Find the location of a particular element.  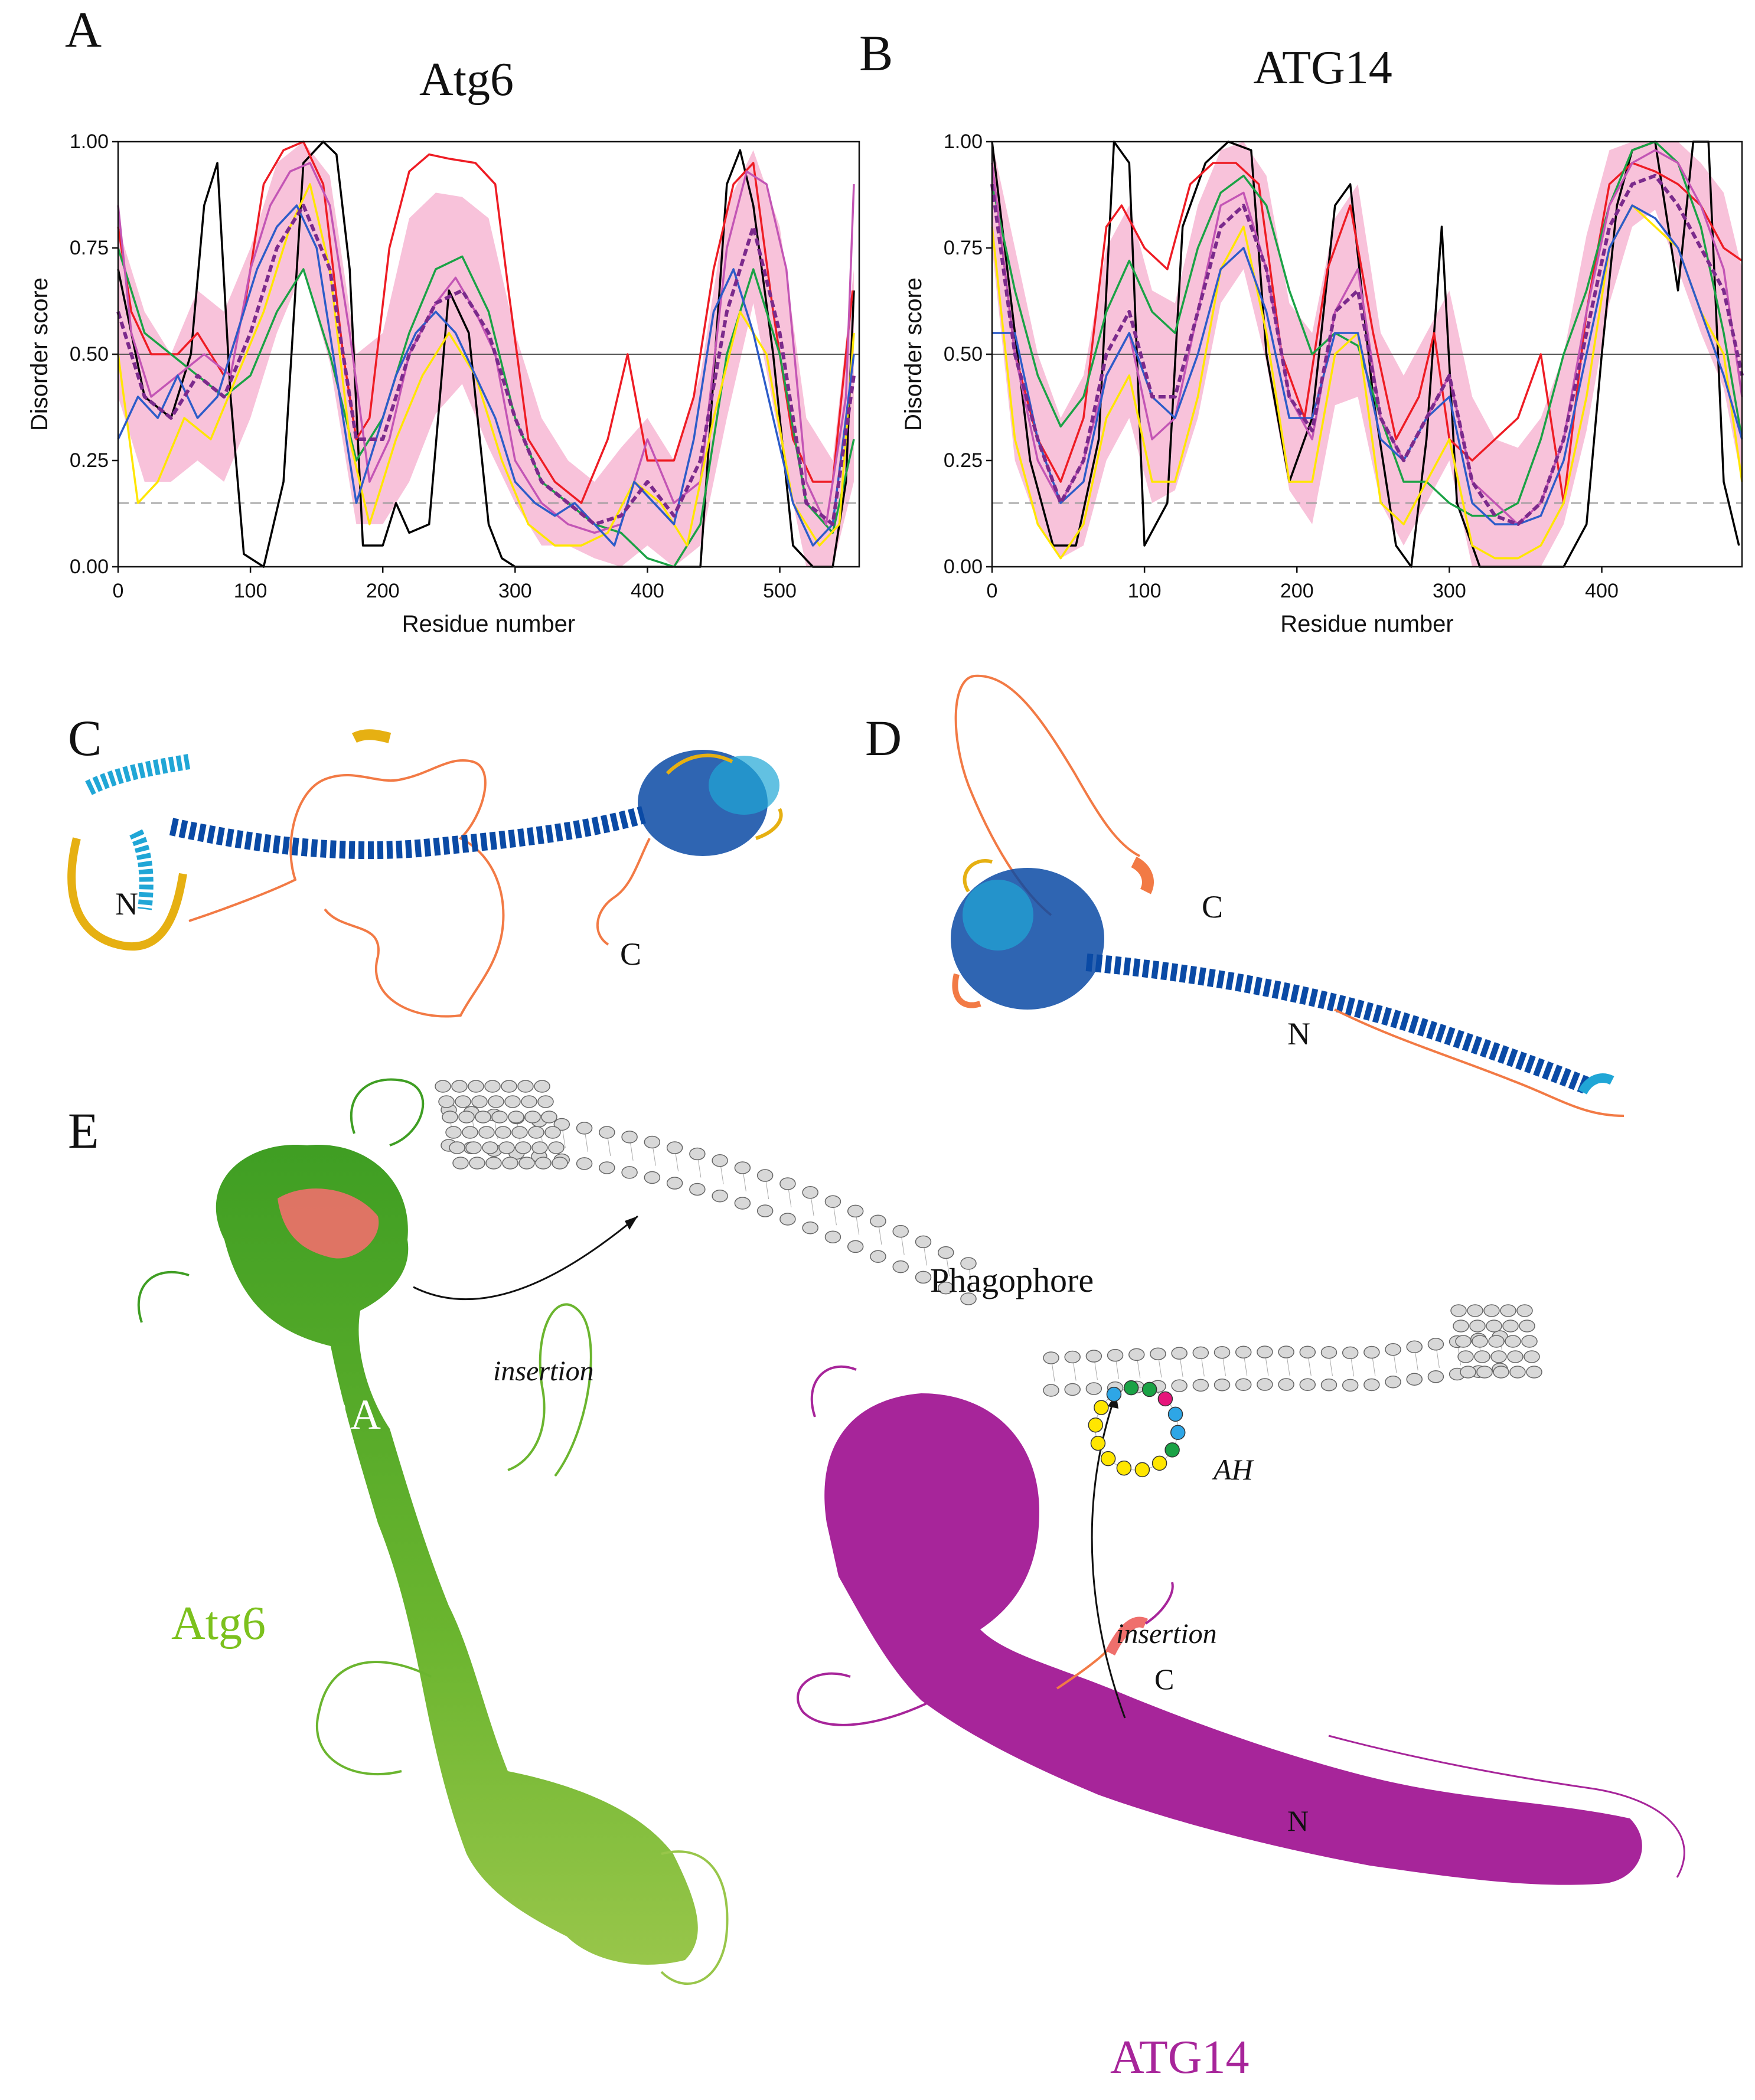

c-c-terminus-label: C is located at coordinates (631, 954).